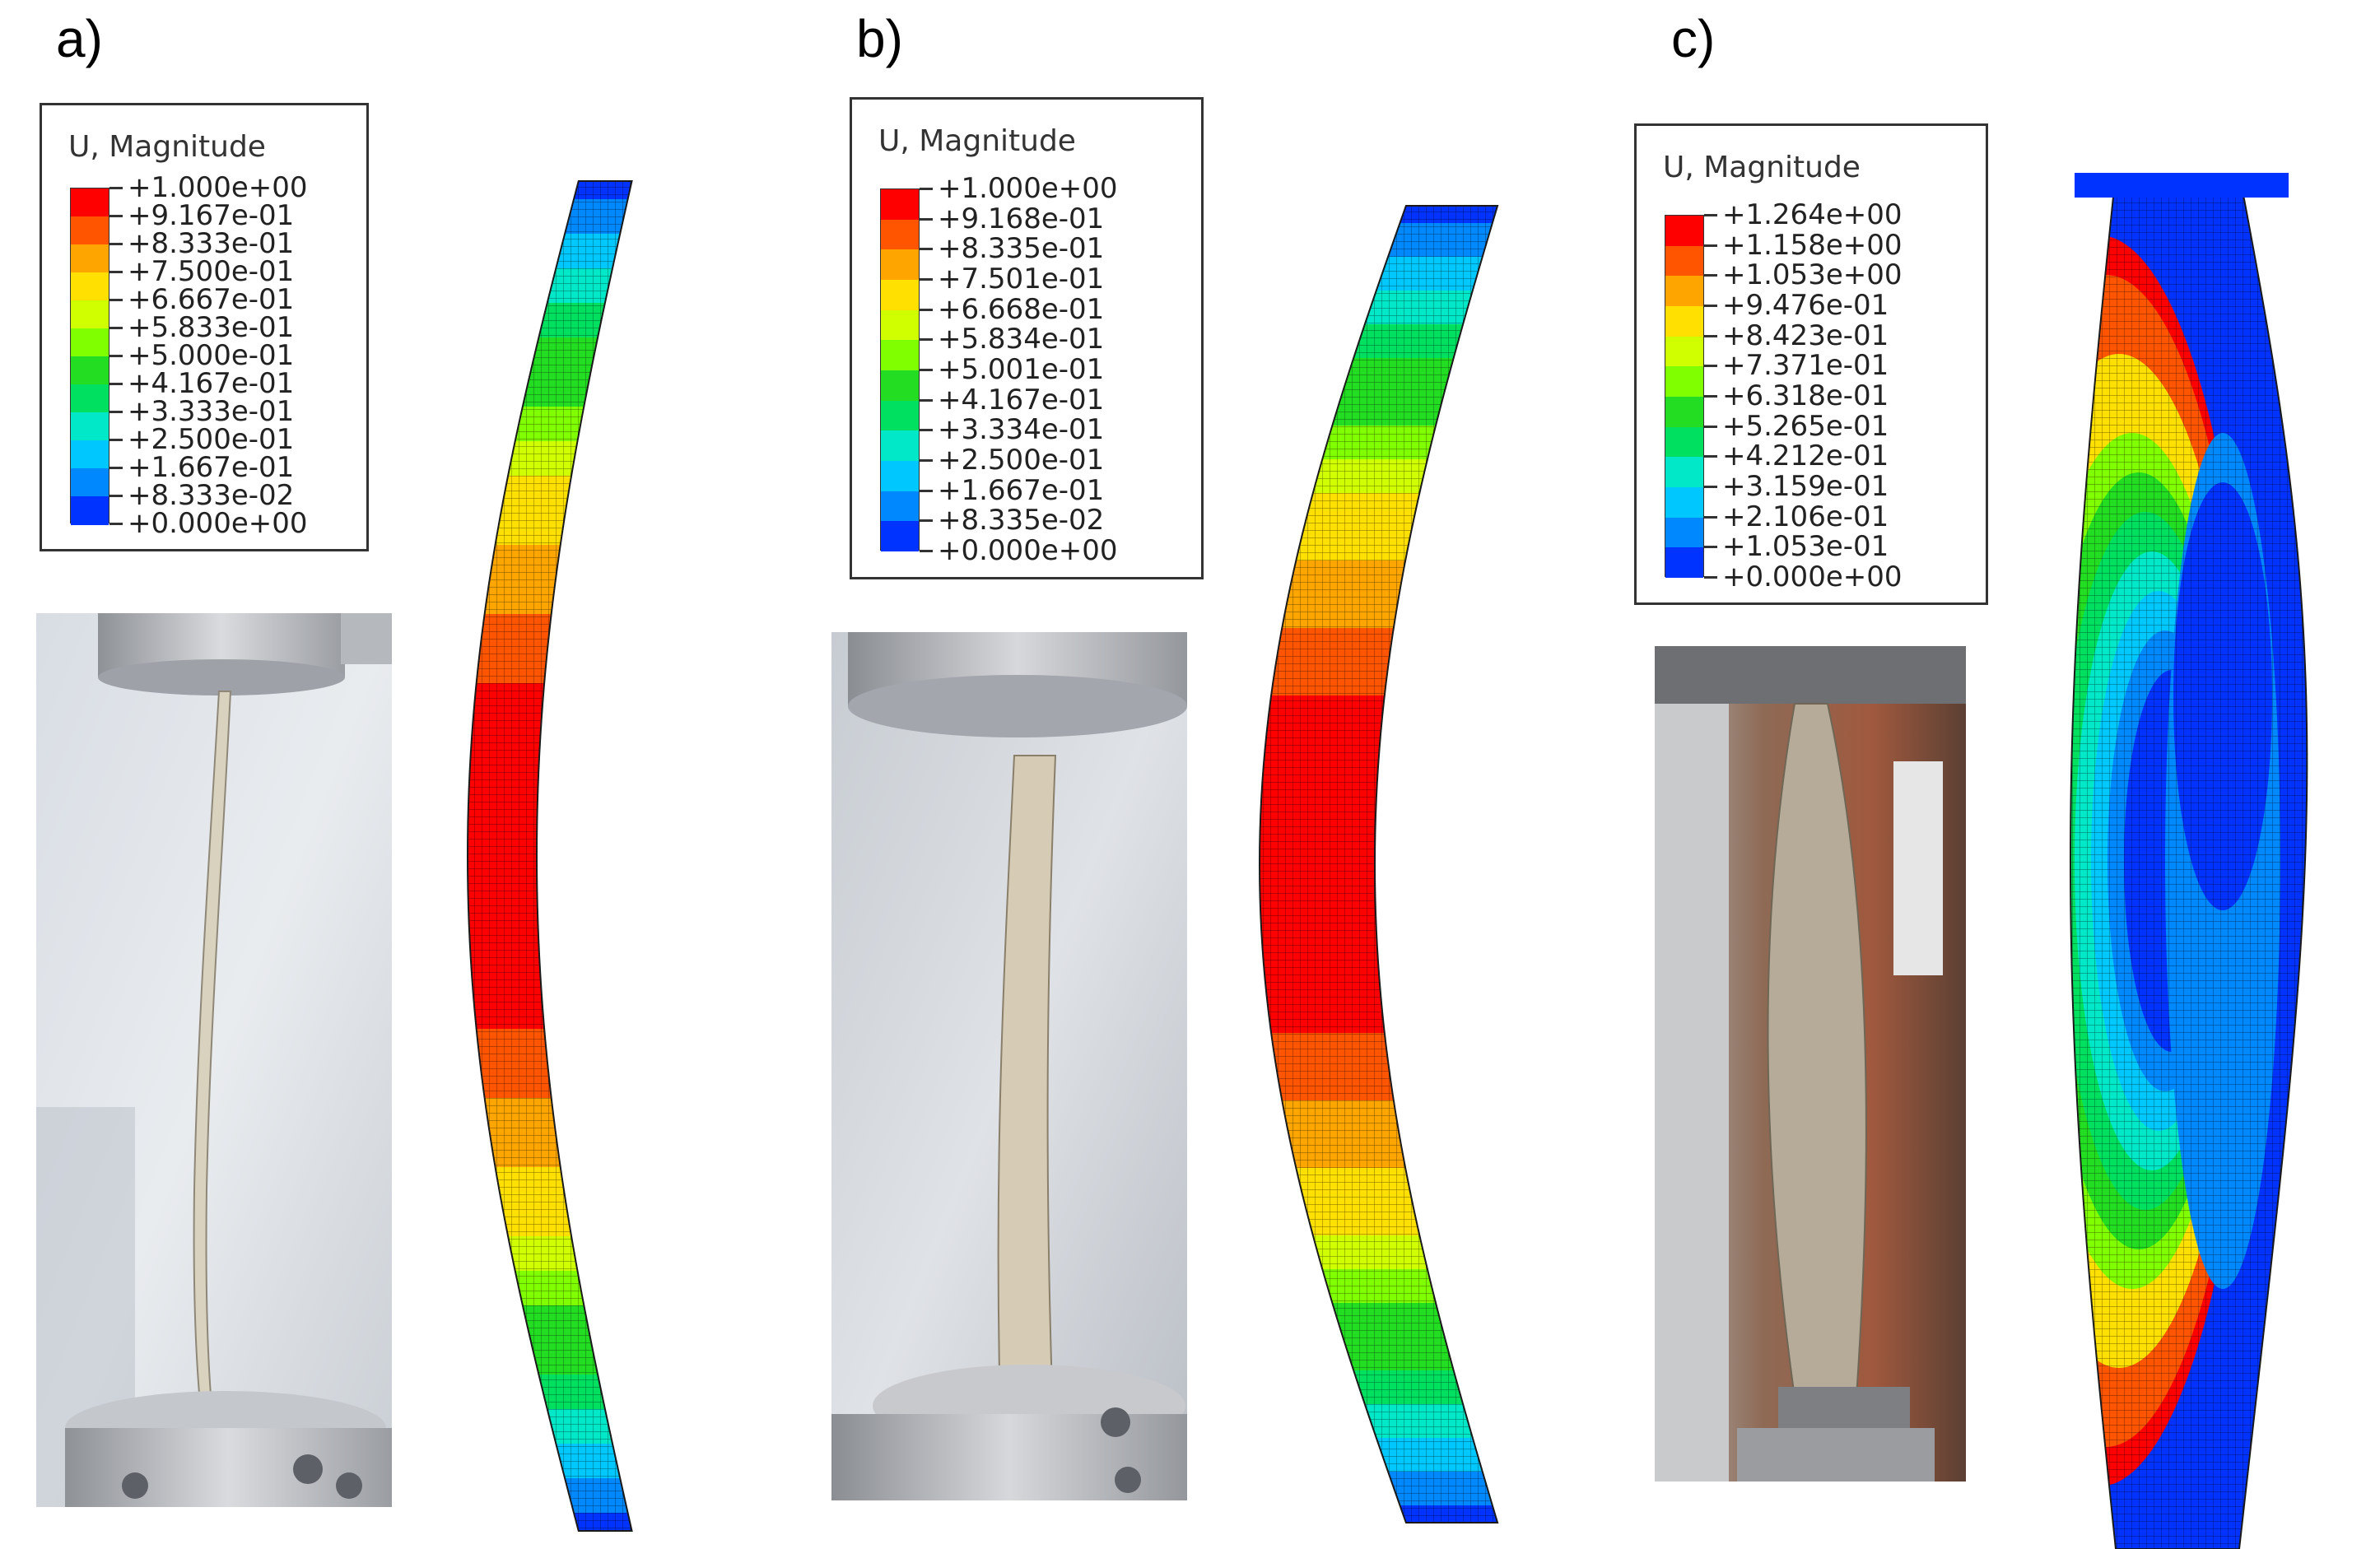  What do you see at coordinates (1021, 460) in the screenshot?
I see `legend-value: +2.500e-01` at bounding box center [1021, 460].